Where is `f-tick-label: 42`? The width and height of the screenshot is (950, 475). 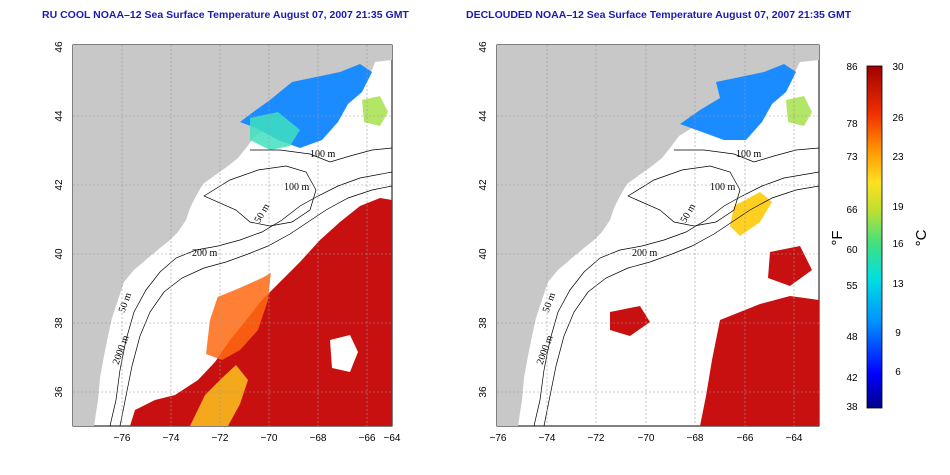
f-tick-label: 42 is located at coordinates (852, 378).